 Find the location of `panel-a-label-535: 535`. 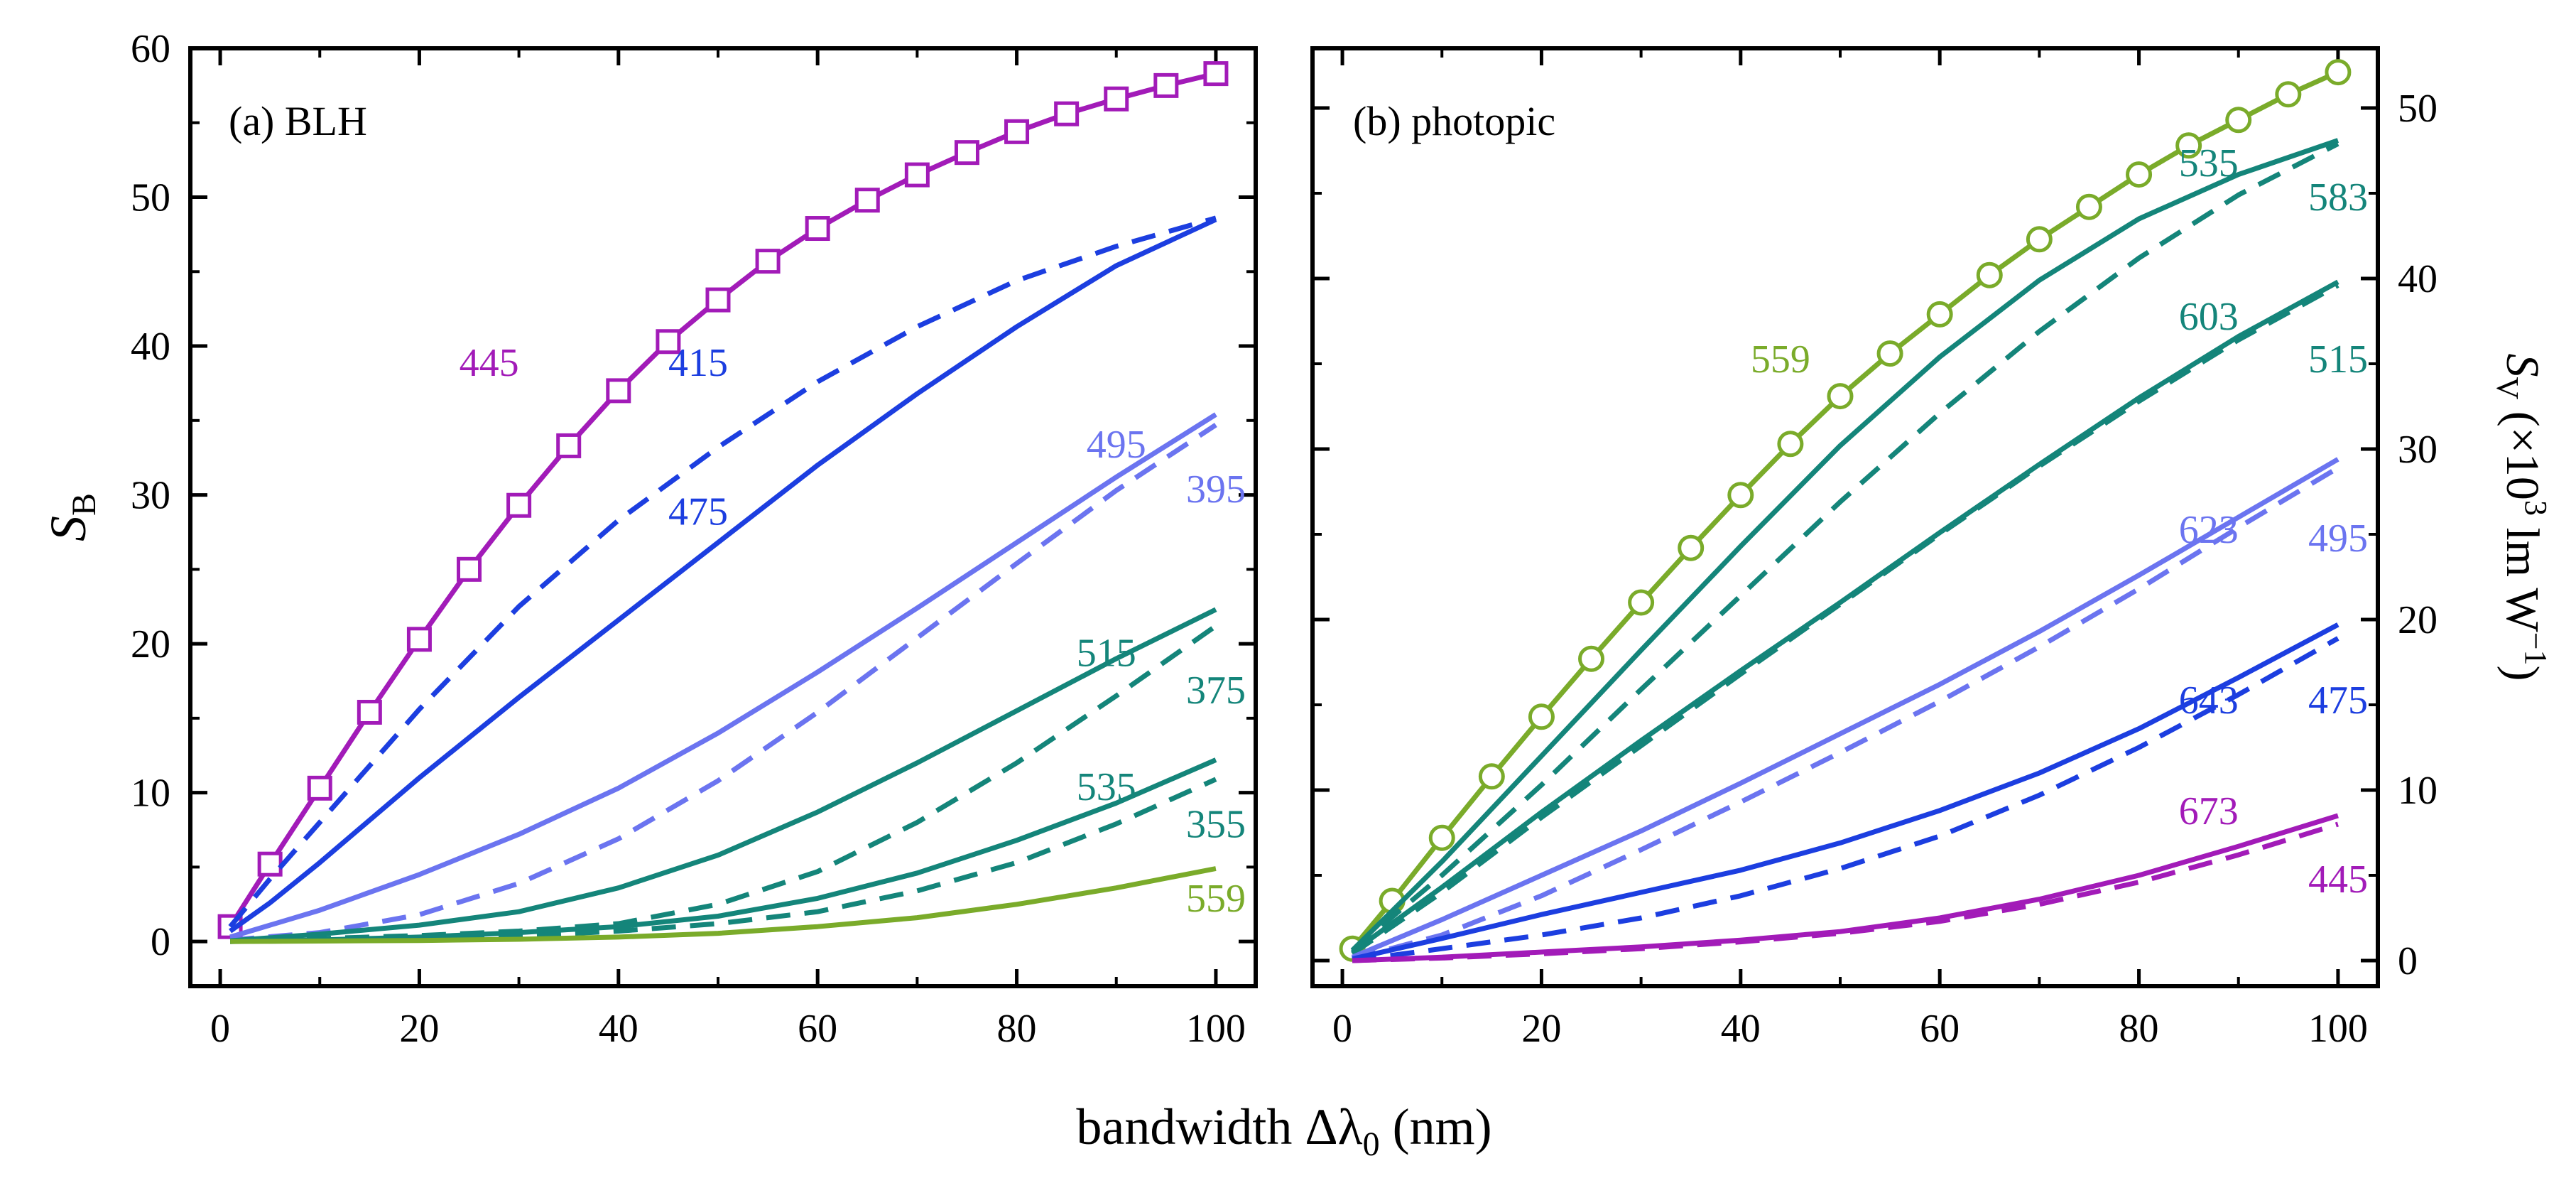

panel-a-label-535: 535 is located at coordinates (1107, 787).